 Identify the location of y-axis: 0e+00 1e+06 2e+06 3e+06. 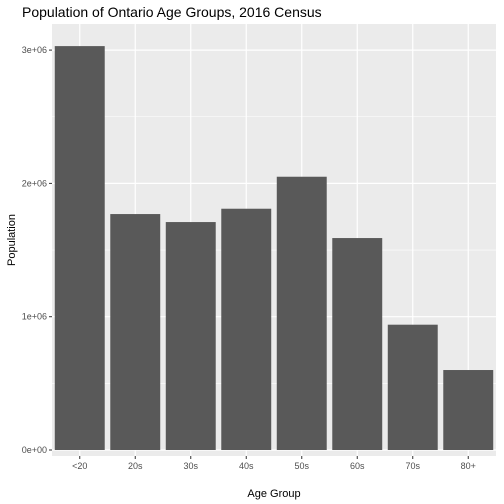
(37, 250).